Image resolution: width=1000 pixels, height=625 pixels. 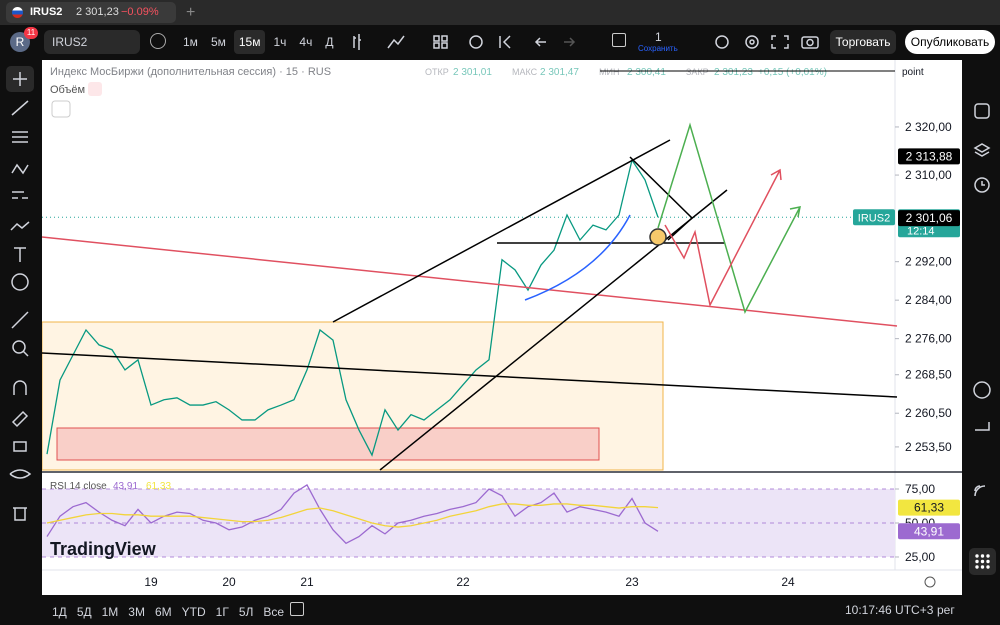 What do you see at coordinates (31, 33) in the screenshot?
I see `badge: 11` at bounding box center [31, 33].